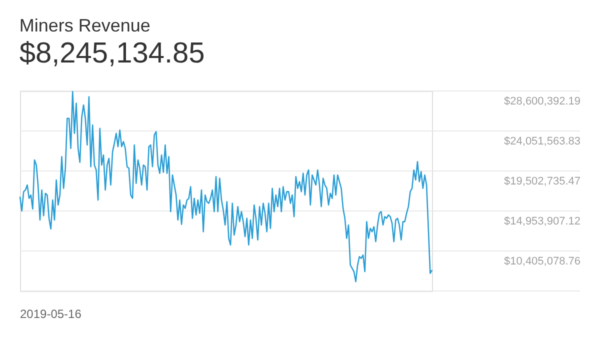  I want to click on y-tick-label: $10,405,078.76, so click(542, 262).